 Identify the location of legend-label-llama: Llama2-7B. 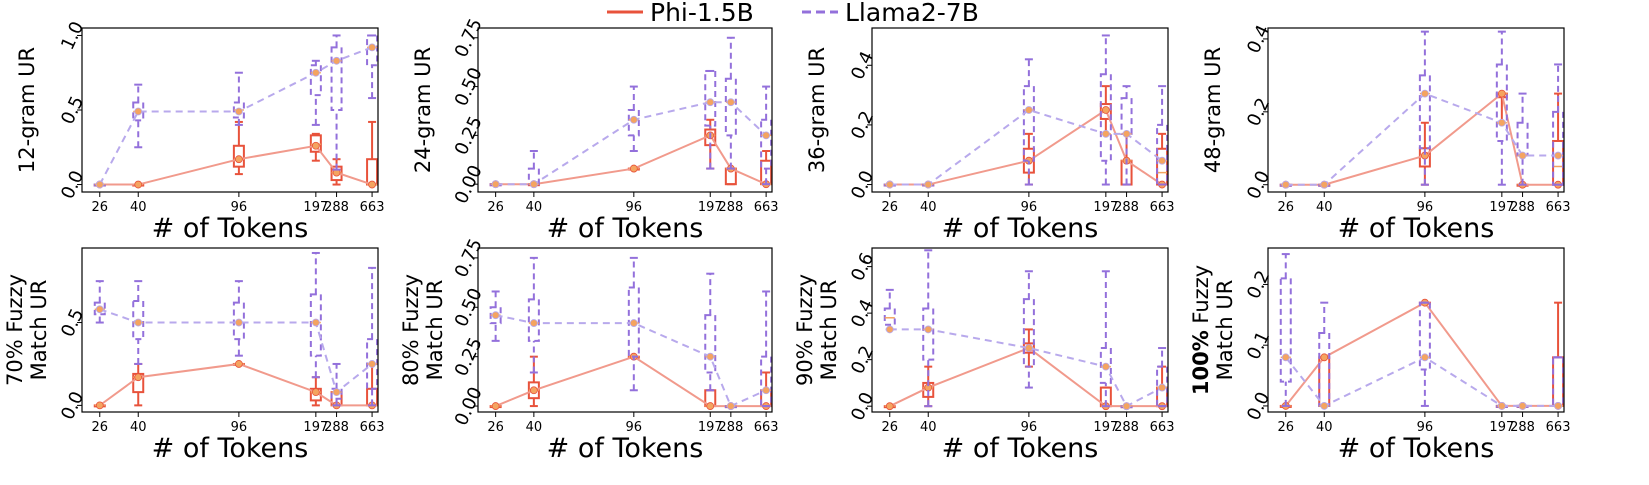
(912, 13).